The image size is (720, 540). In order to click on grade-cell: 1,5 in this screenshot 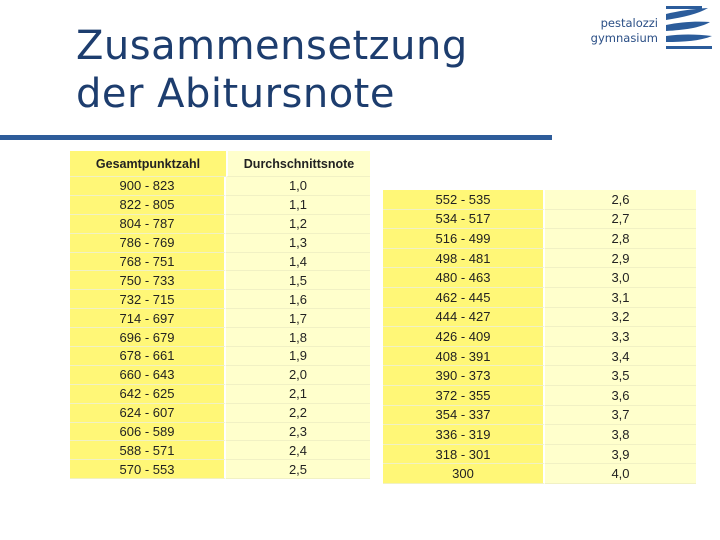, I will do `click(298, 281)`.